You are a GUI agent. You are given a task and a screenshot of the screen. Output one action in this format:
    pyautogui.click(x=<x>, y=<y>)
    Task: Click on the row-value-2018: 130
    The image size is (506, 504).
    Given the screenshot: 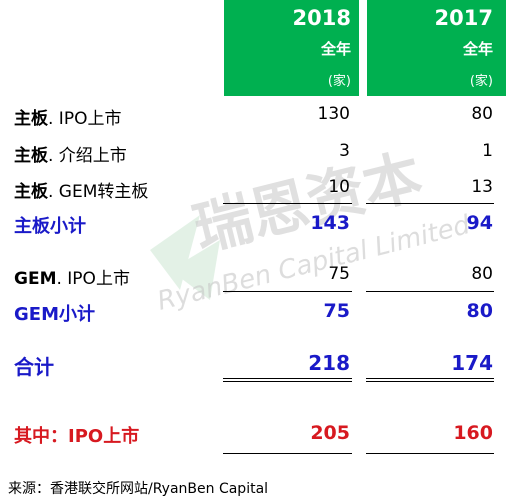 What is the action you would take?
    pyautogui.click(x=333, y=114)
    